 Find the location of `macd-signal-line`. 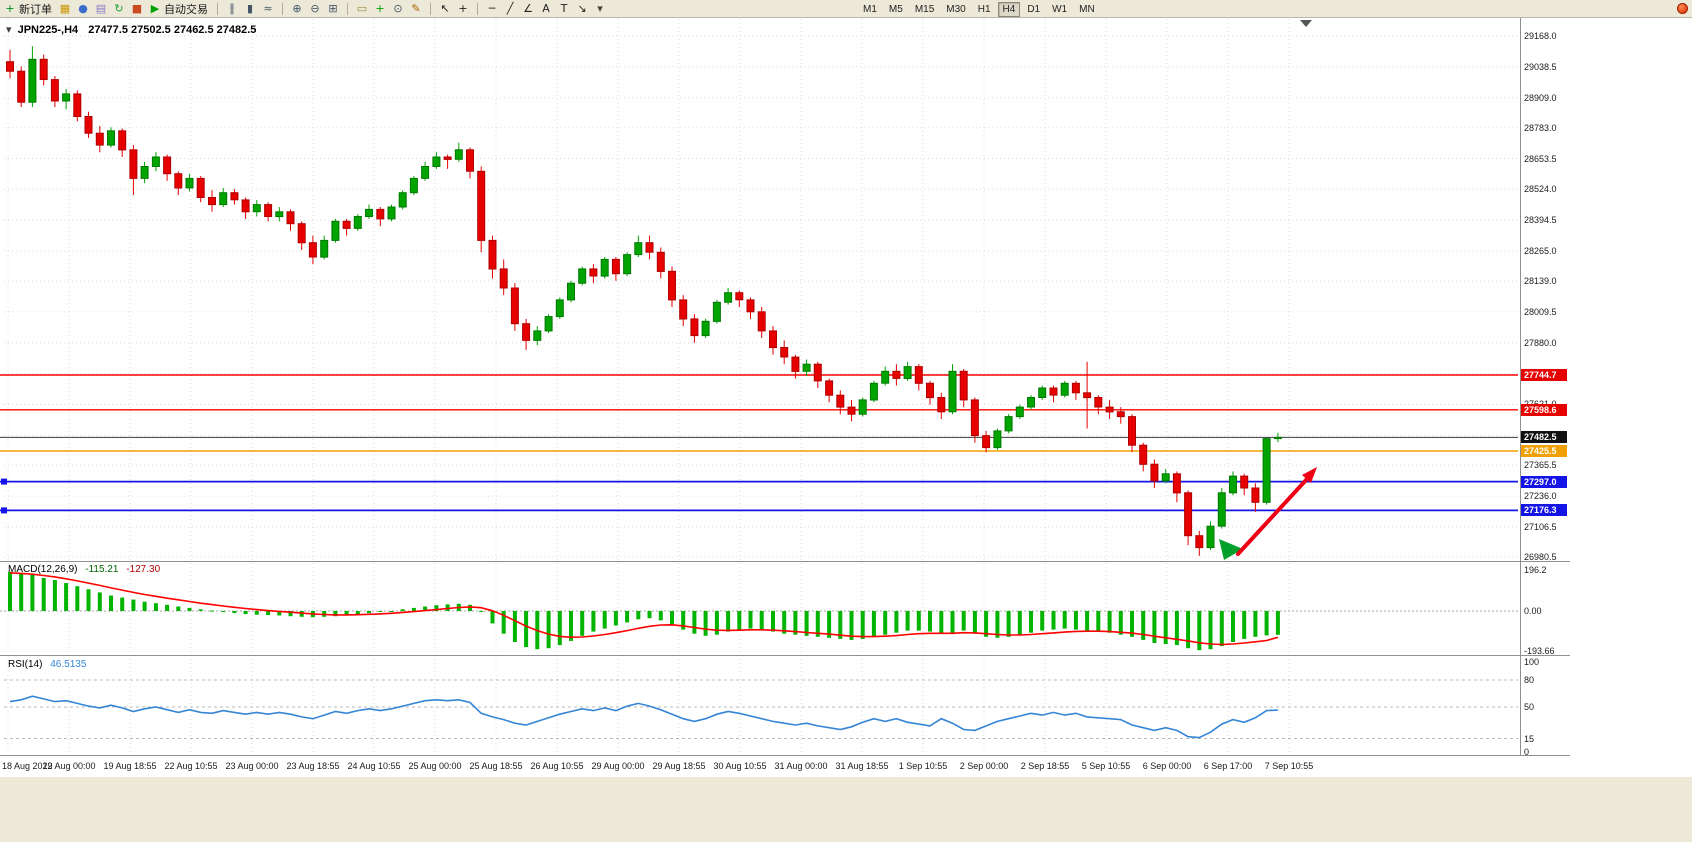

macd-signal-line is located at coordinates (644, 609).